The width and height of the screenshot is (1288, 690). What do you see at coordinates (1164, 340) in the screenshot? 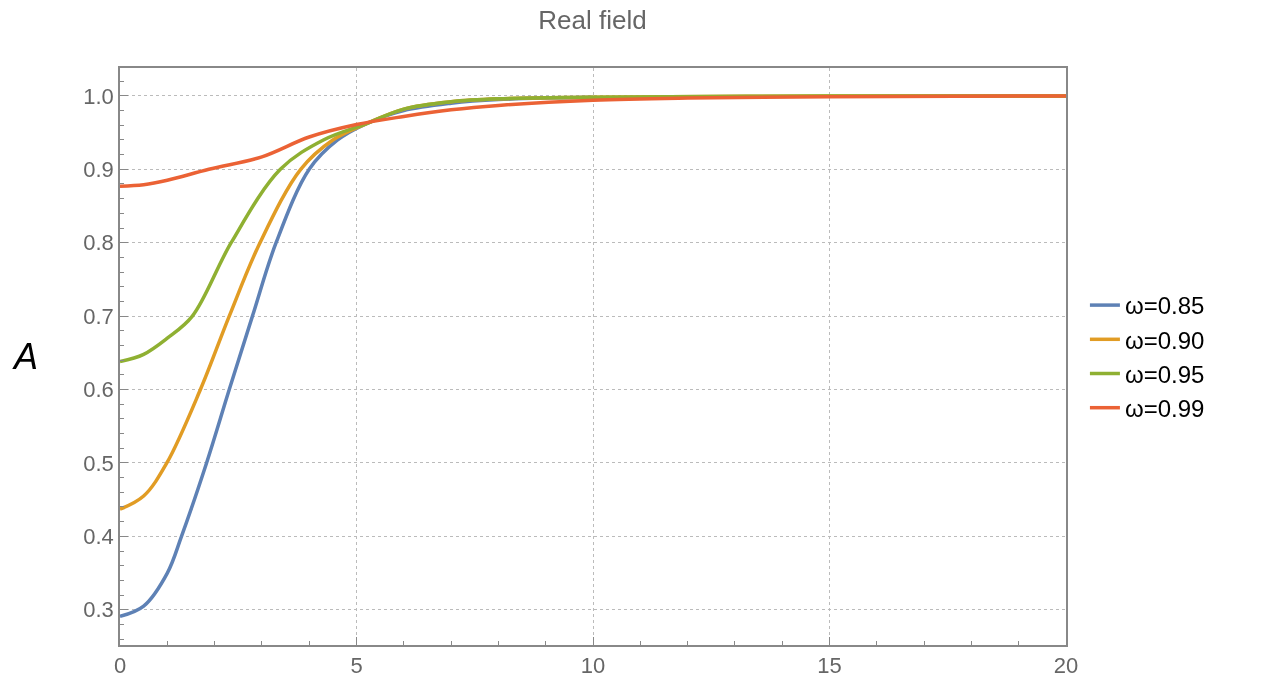
I see `legend-label: ω=0.90` at bounding box center [1164, 340].